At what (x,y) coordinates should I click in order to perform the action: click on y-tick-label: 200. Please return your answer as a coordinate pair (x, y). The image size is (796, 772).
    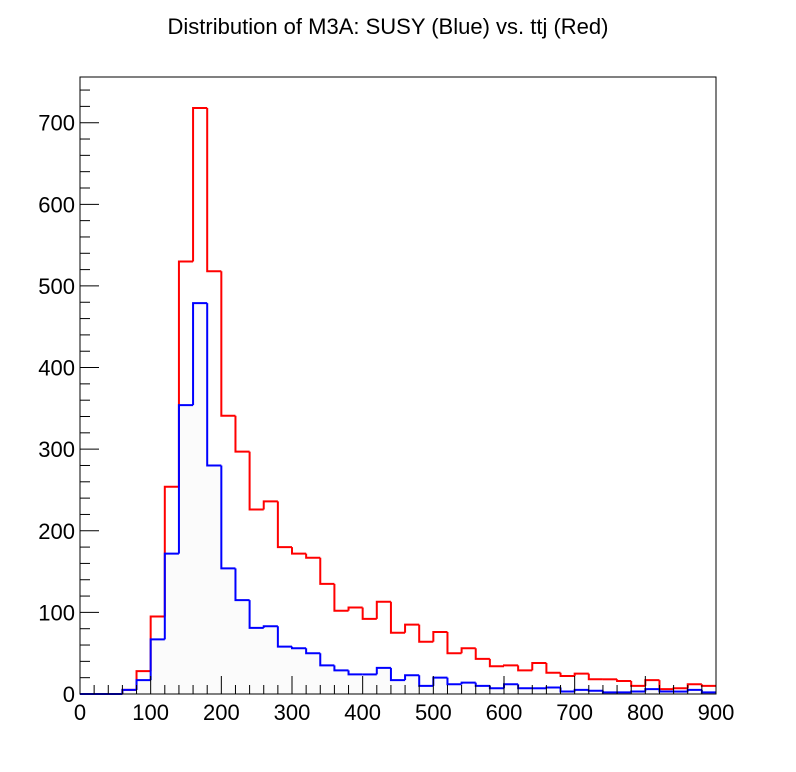
    Looking at the image, I should click on (56, 531).